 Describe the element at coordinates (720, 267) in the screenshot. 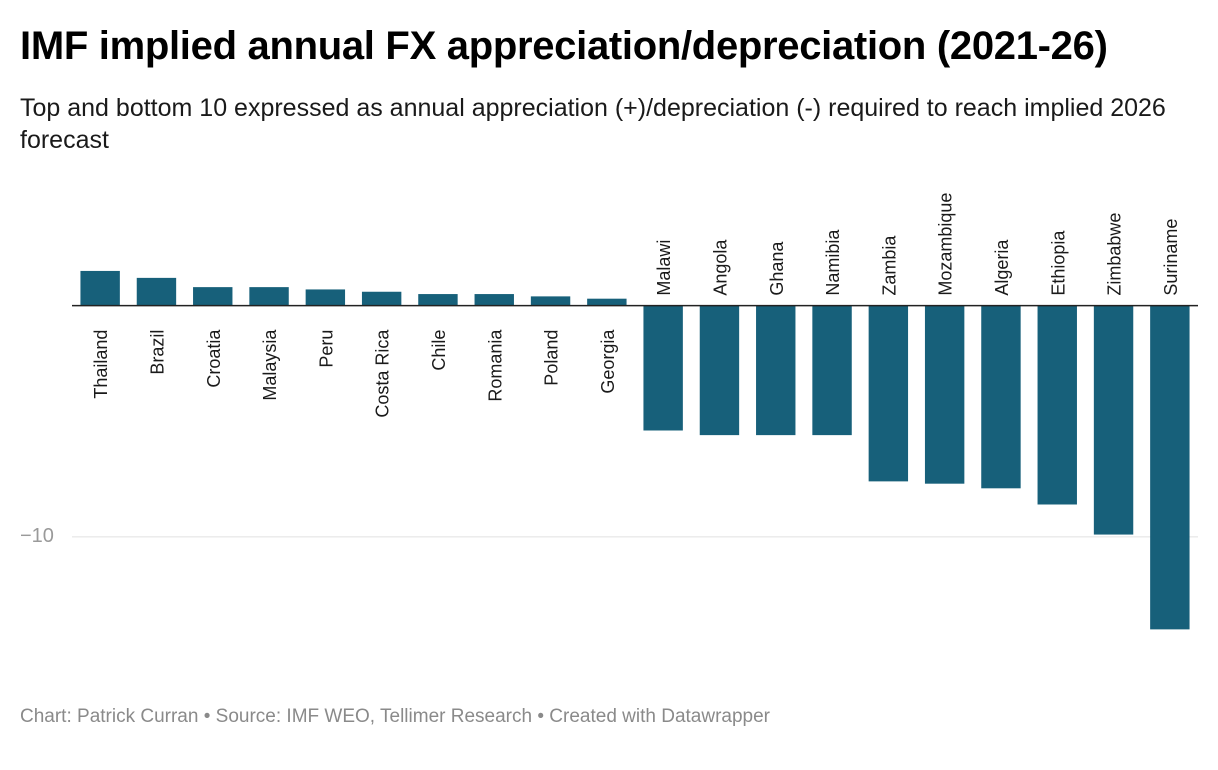

I see `category-label: Angola` at that location.